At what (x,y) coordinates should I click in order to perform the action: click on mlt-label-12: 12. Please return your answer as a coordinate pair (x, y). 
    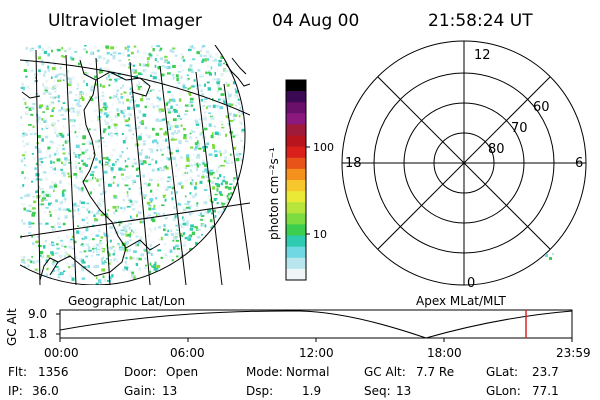
    Looking at the image, I should click on (482, 55).